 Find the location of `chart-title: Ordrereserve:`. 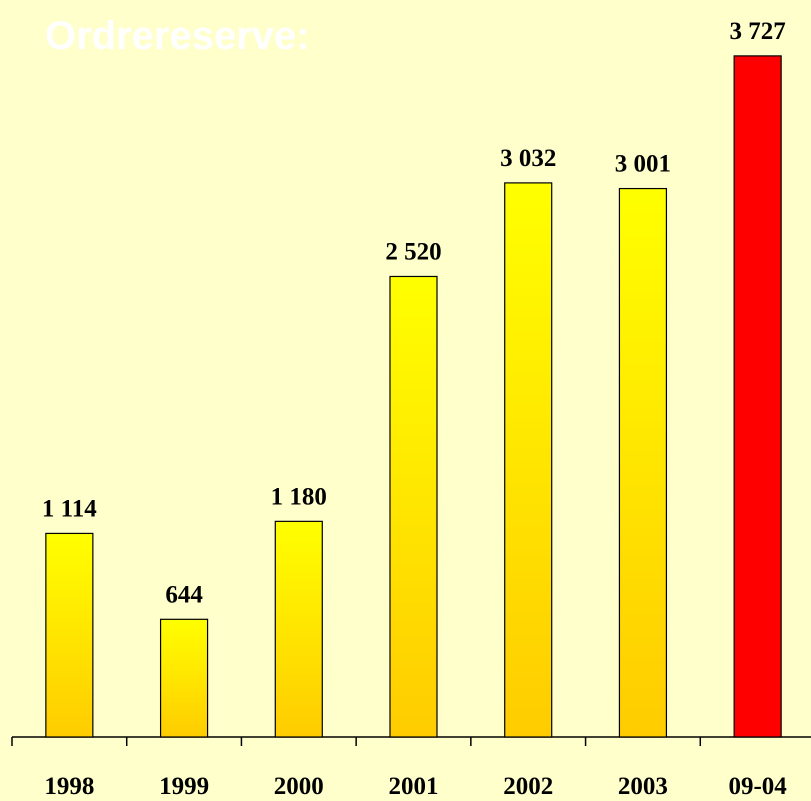

chart-title: Ordrereserve: is located at coordinates (177, 36).